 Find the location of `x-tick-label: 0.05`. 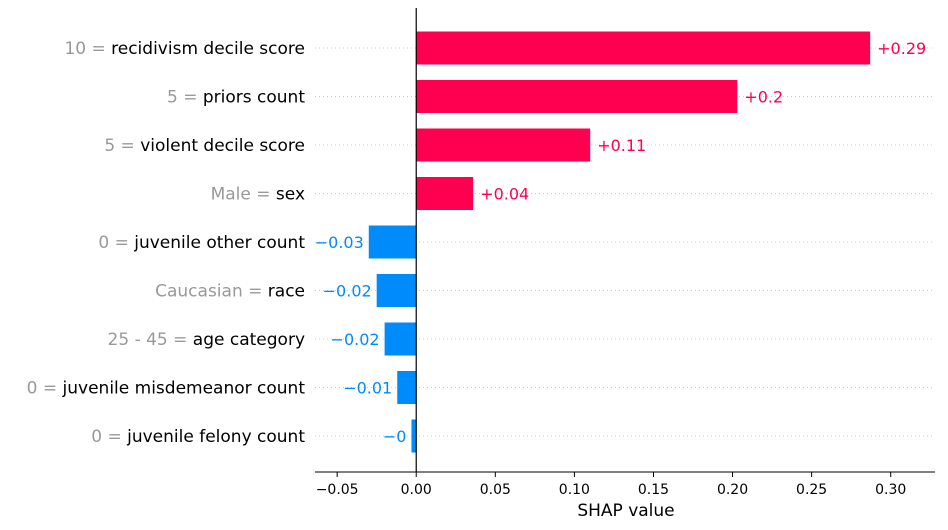

x-tick-label: 0.05 is located at coordinates (495, 490).